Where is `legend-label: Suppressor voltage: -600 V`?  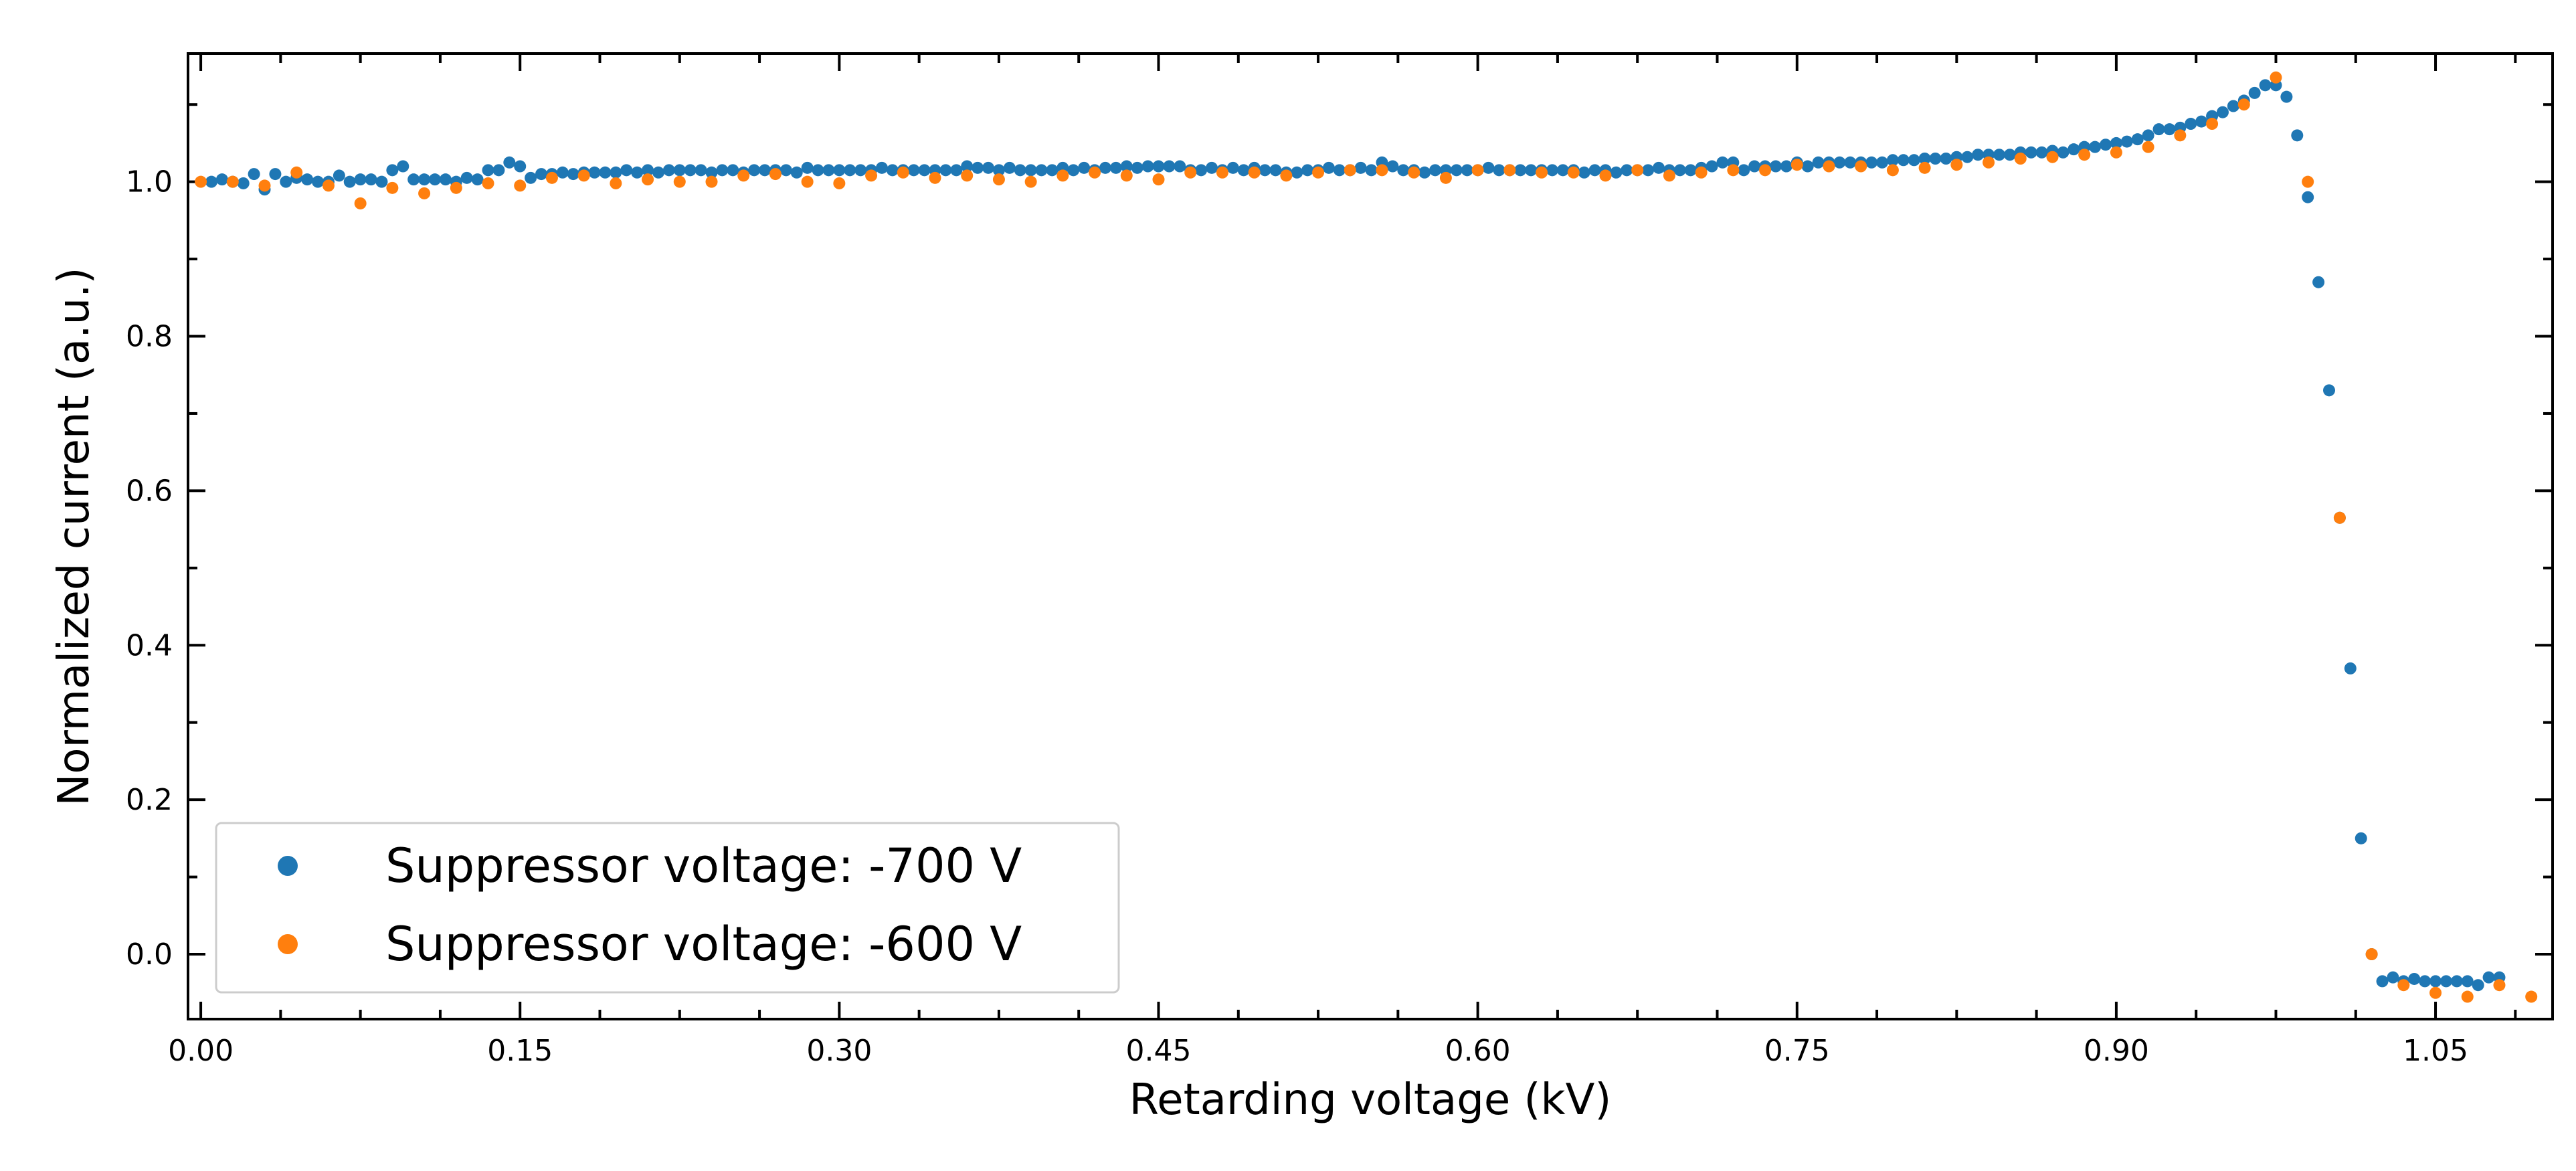 legend-label: Suppressor voltage: -600 V is located at coordinates (704, 944).